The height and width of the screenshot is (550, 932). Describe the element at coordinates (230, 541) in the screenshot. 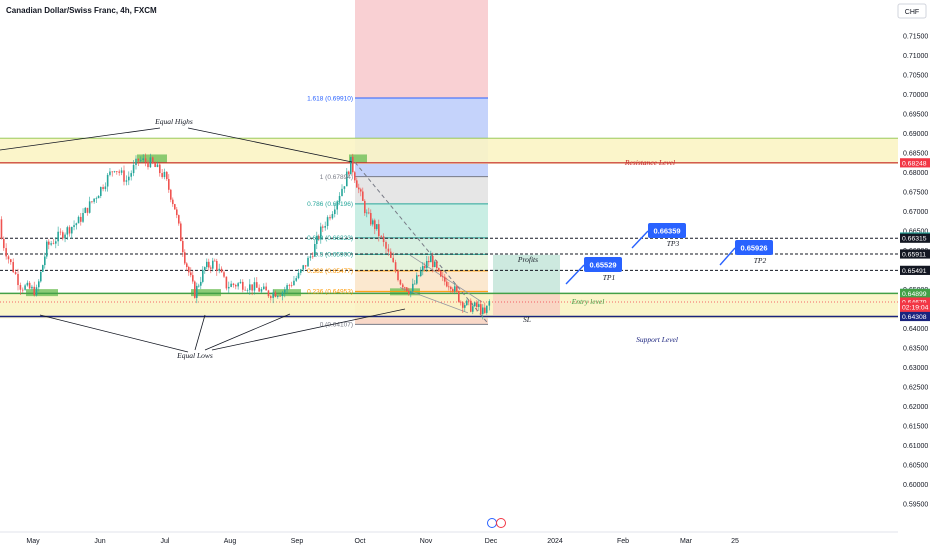

I see `time-tick-label: Aug` at that location.